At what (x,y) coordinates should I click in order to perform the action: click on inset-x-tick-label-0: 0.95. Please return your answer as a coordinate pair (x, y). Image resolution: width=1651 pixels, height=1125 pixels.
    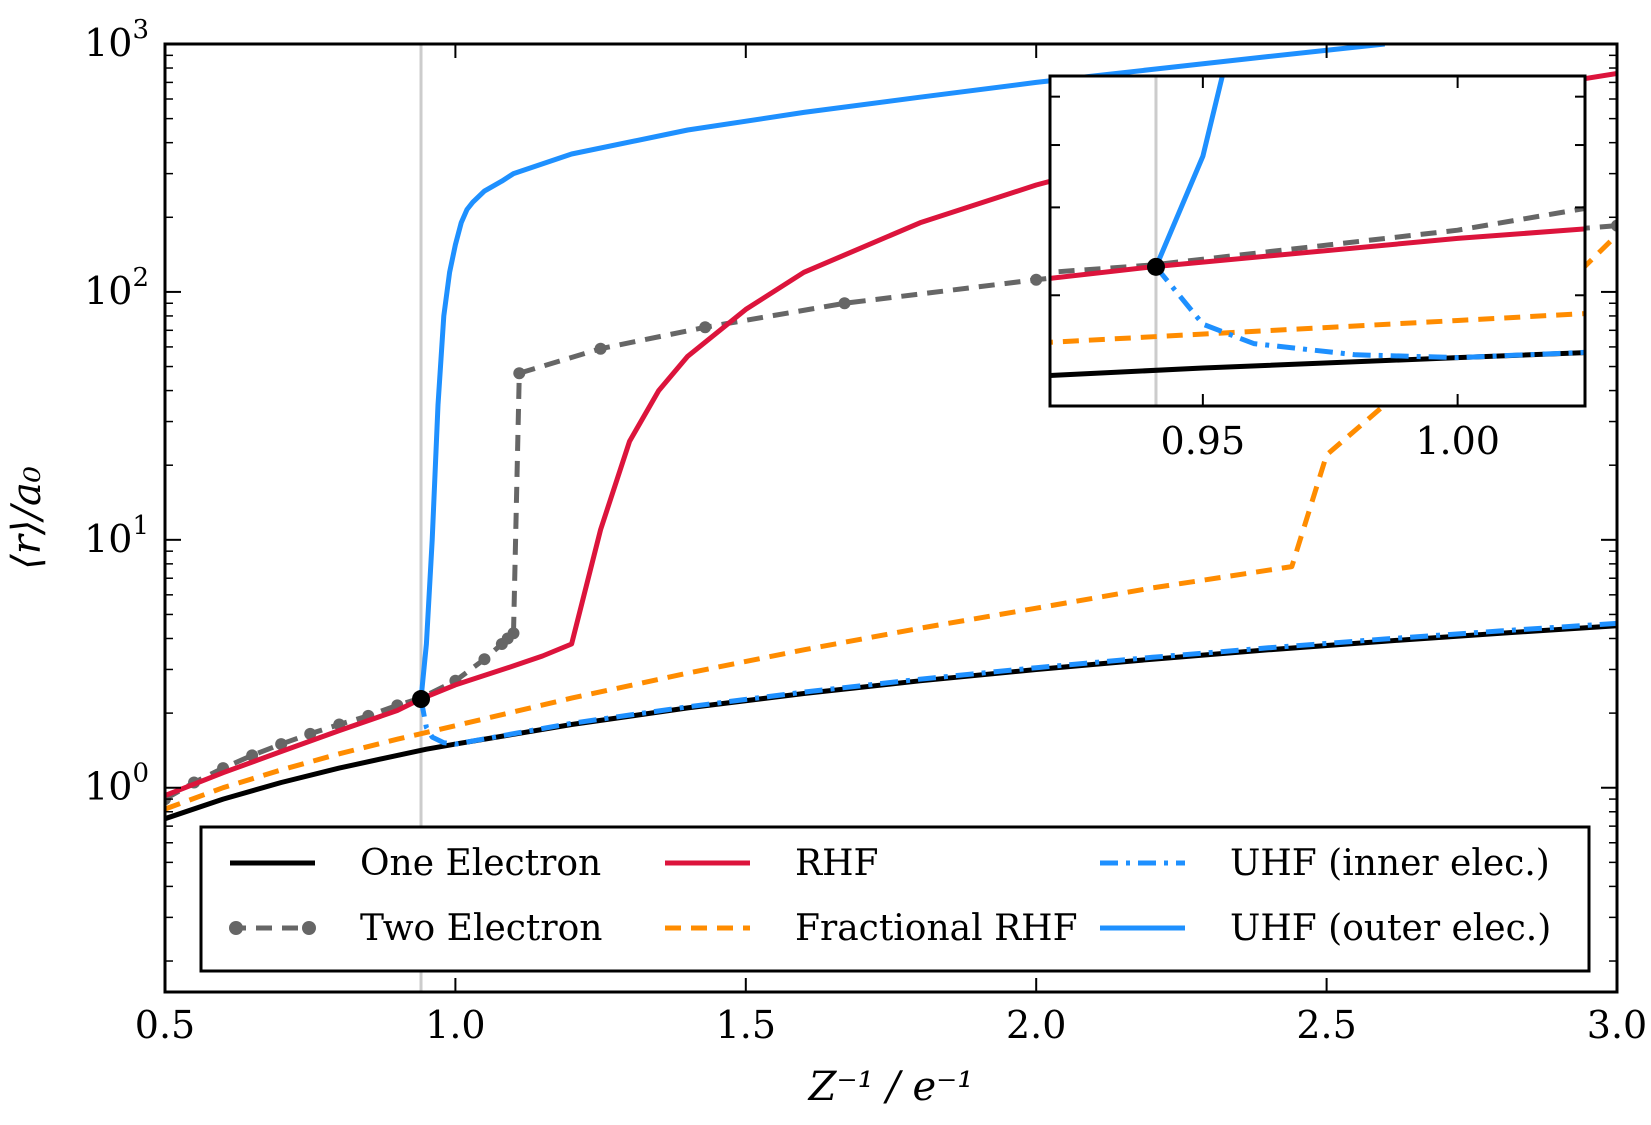
    Looking at the image, I should click on (1203, 441).